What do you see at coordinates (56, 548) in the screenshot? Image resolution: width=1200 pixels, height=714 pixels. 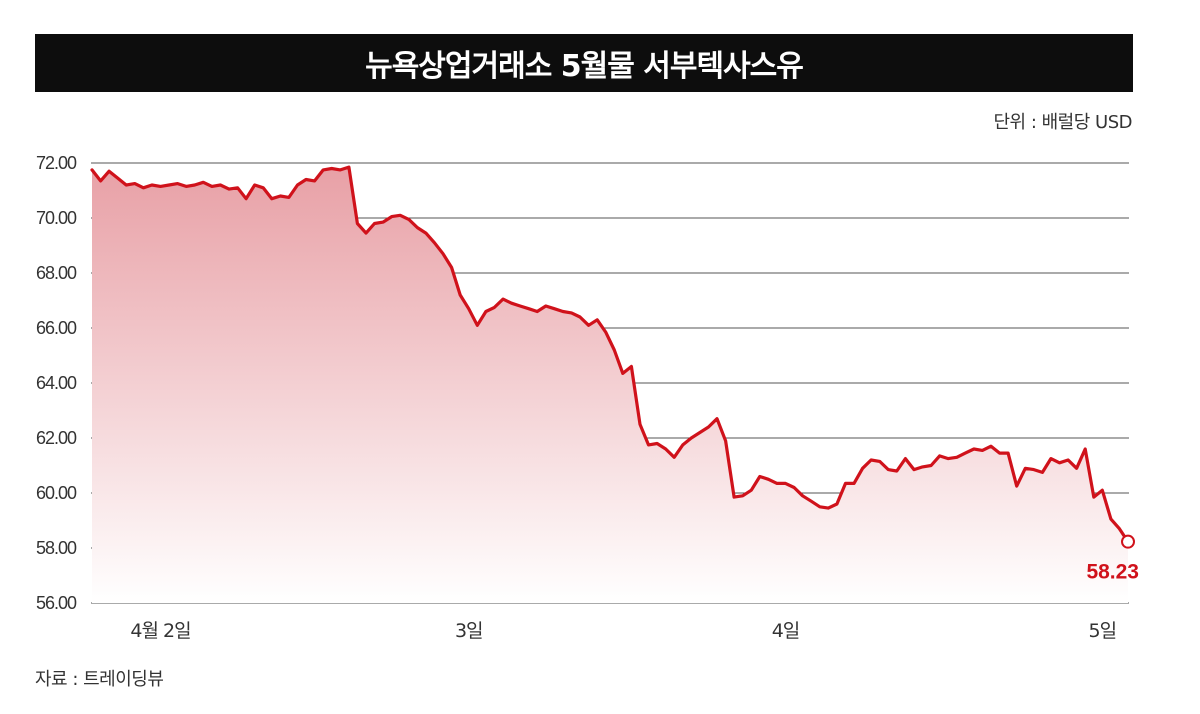 I see `y-tick-label: 58.00` at bounding box center [56, 548].